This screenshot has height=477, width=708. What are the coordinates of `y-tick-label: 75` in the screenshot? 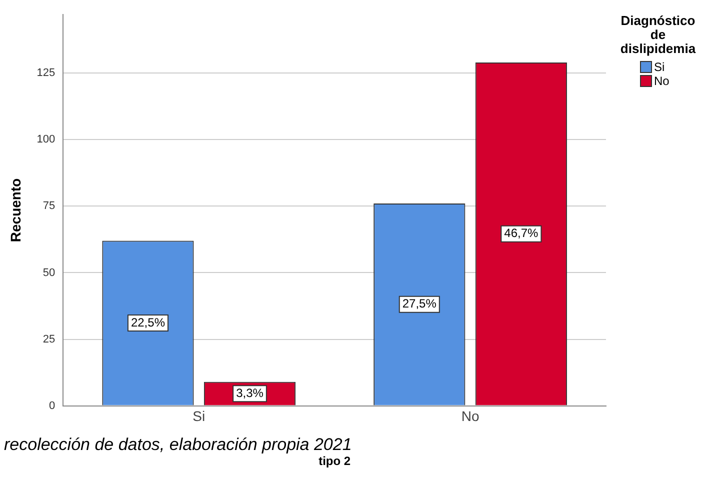 It's located at (49, 206).